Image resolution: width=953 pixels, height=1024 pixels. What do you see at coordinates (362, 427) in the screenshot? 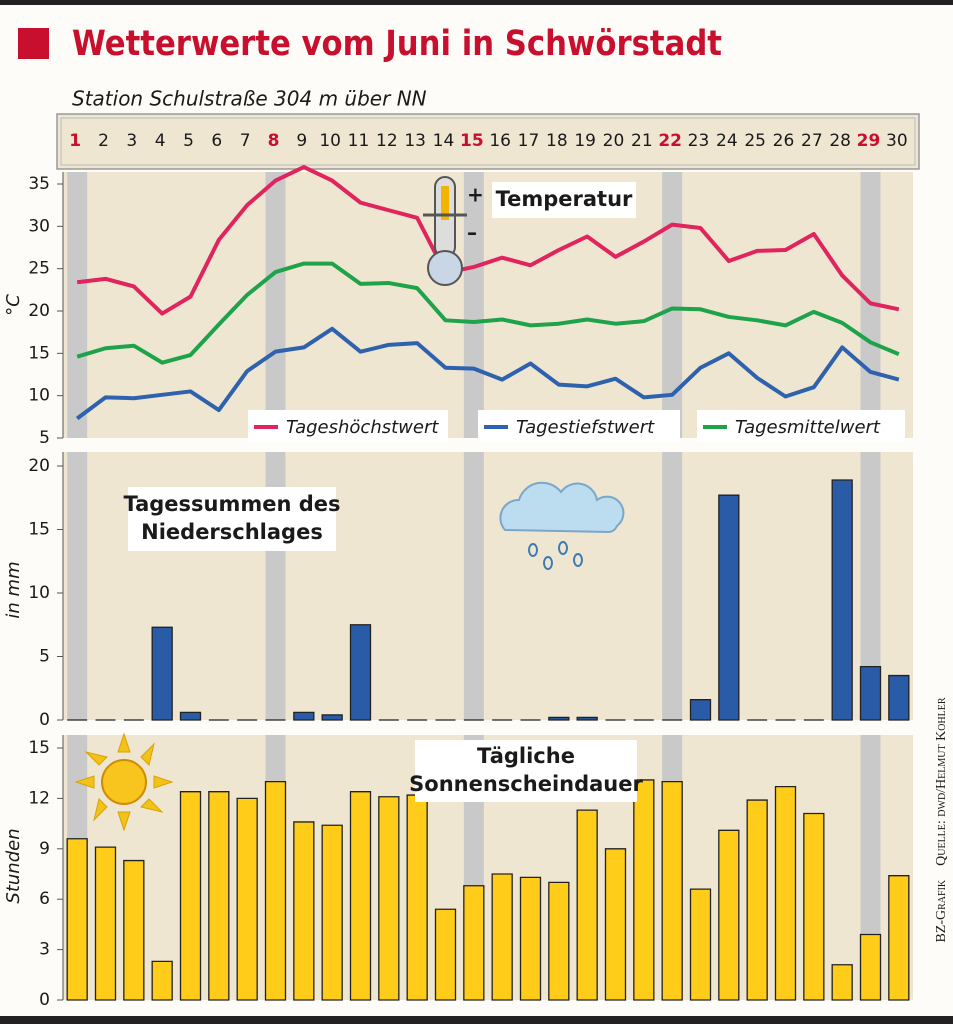
I see `legend-label: Tageshöchstwert` at bounding box center [362, 427].